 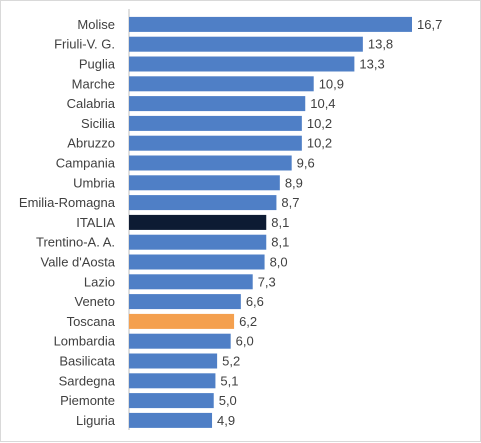 What do you see at coordinates (322, 103) in the screenshot?
I see `value-label: 10,4` at bounding box center [322, 103].